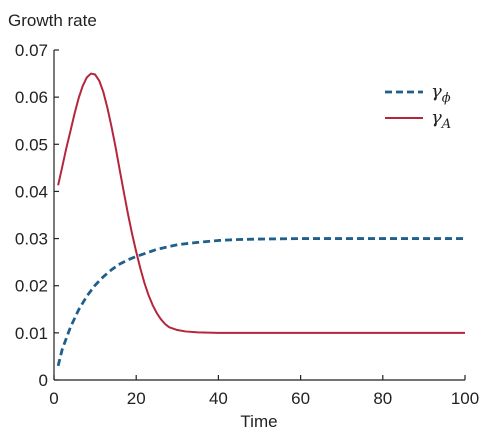 The image size is (487, 441). Describe the element at coordinates (31, 50) in the screenshot. I see `y-tick-label: 0.07` at that location.